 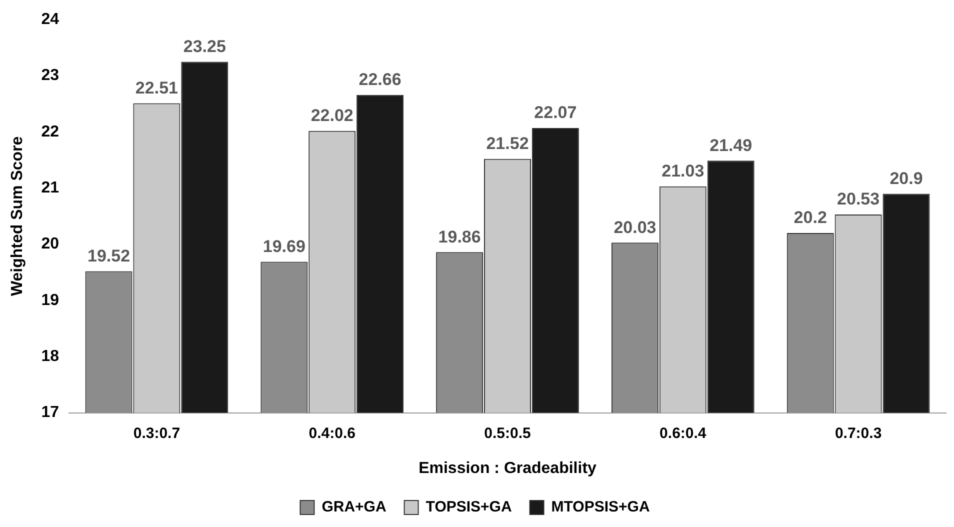 What do you see at coordinates (600, 507) in the screenshot?
I see `legend-label: MTOPSIS+GA` at bounding box center [600, 507].